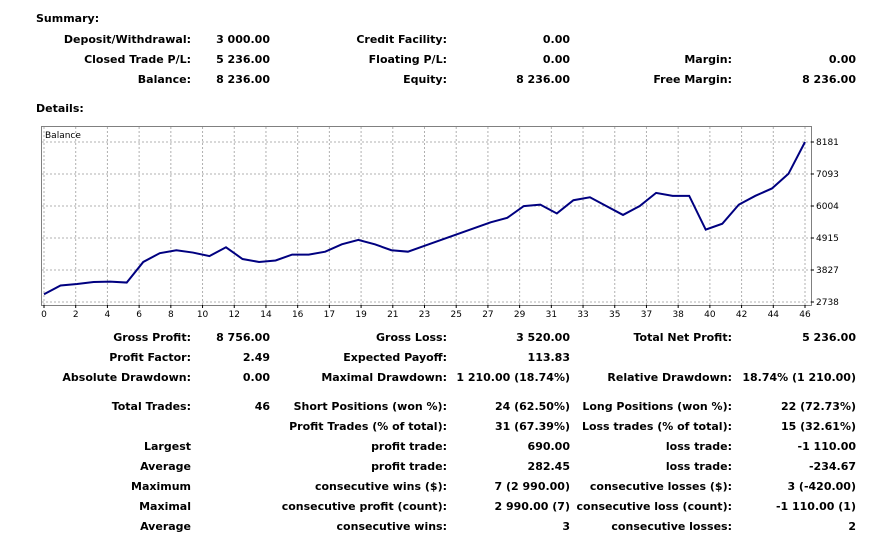 This screenshot has width=875, height=534. What do you see at coordinates (395, 357) in the screenshot?
I see `expected-payoff-label: Expected Payoff:` at bounding box center [395, 357].